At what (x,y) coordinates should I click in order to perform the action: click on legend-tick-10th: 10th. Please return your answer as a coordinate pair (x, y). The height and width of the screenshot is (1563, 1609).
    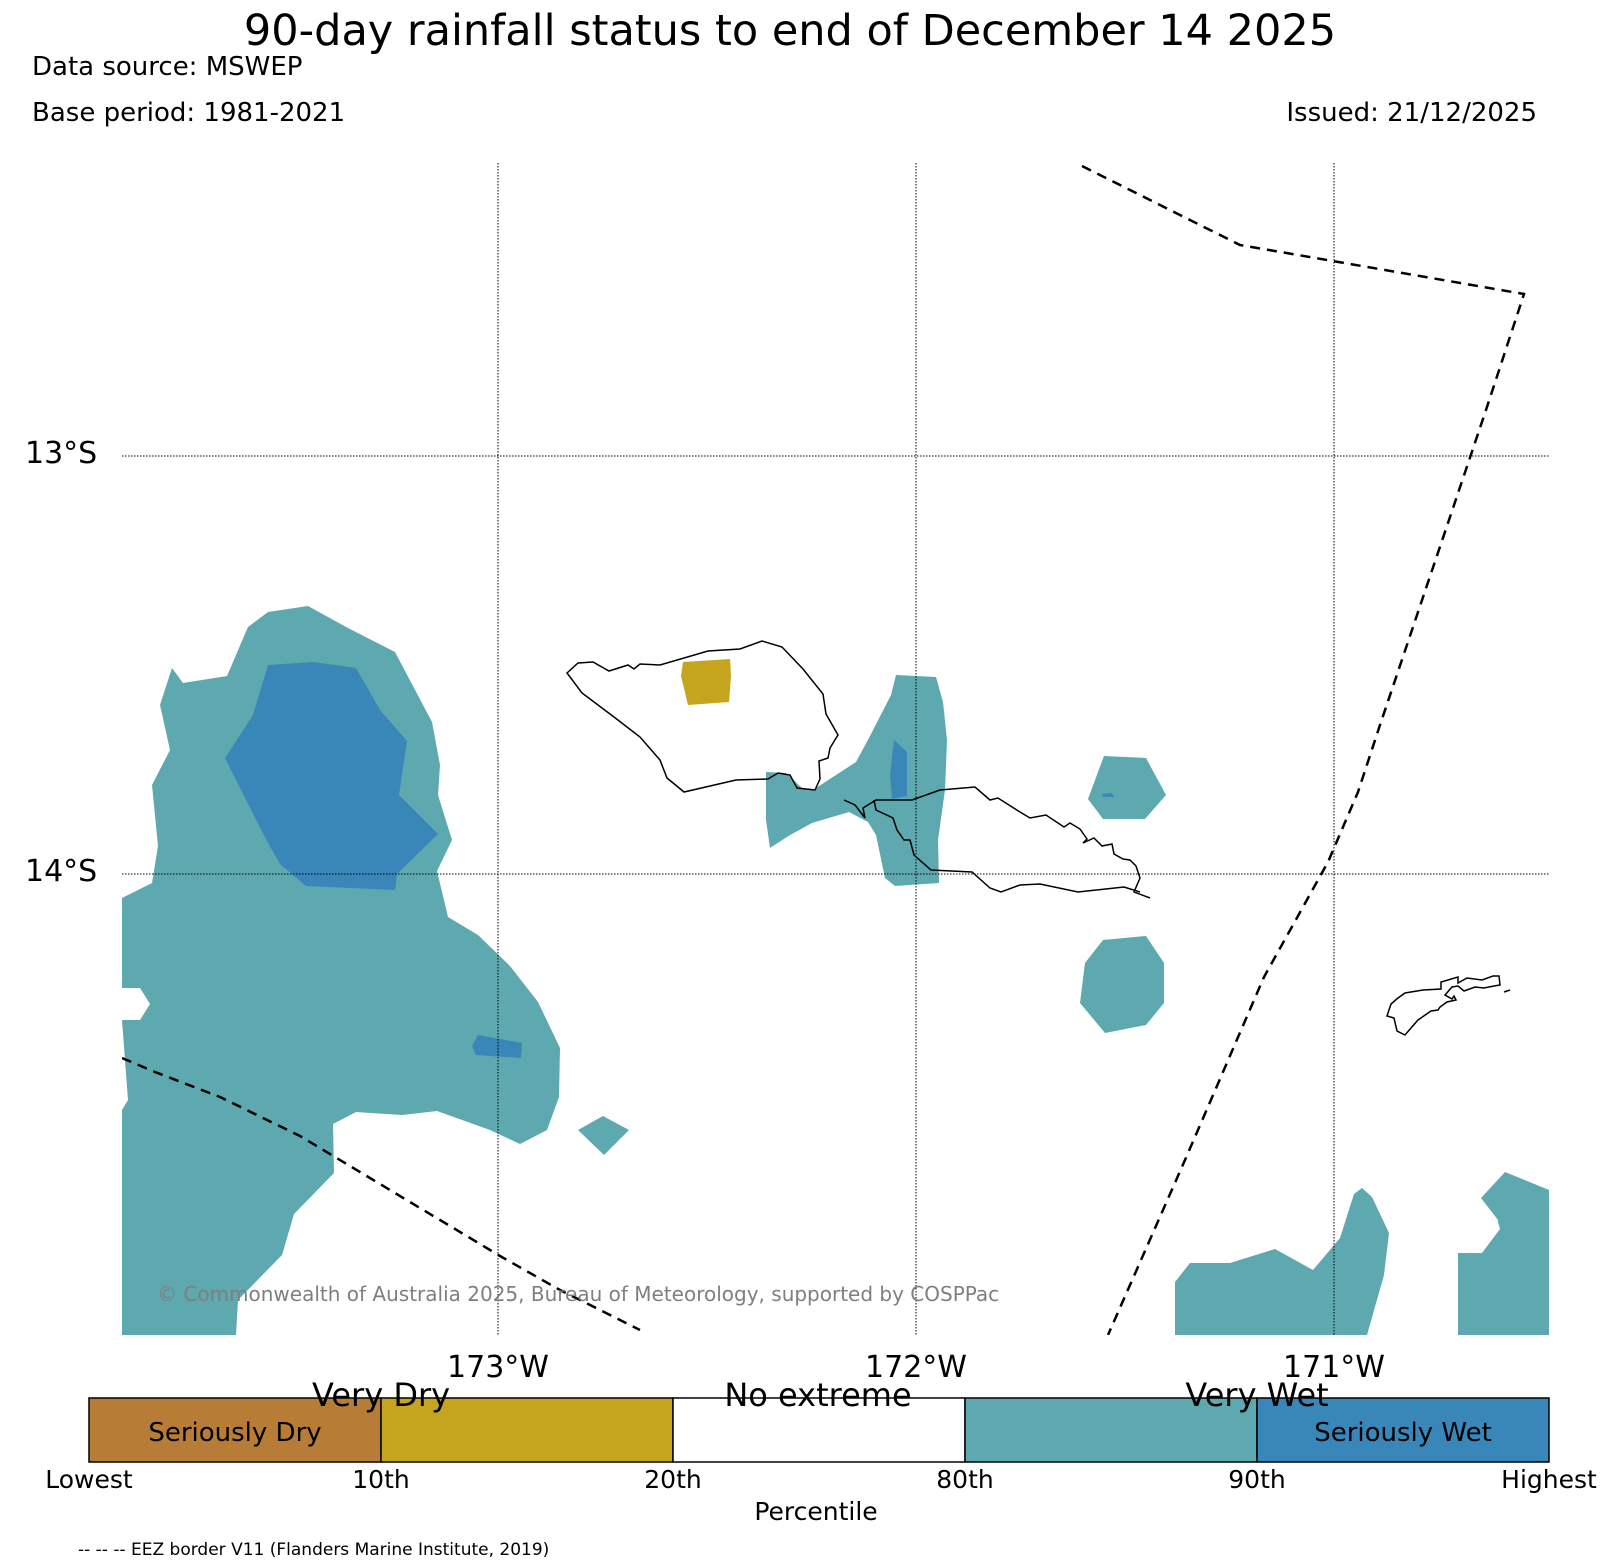
    Looking at the image, I should click on (381, 1479).